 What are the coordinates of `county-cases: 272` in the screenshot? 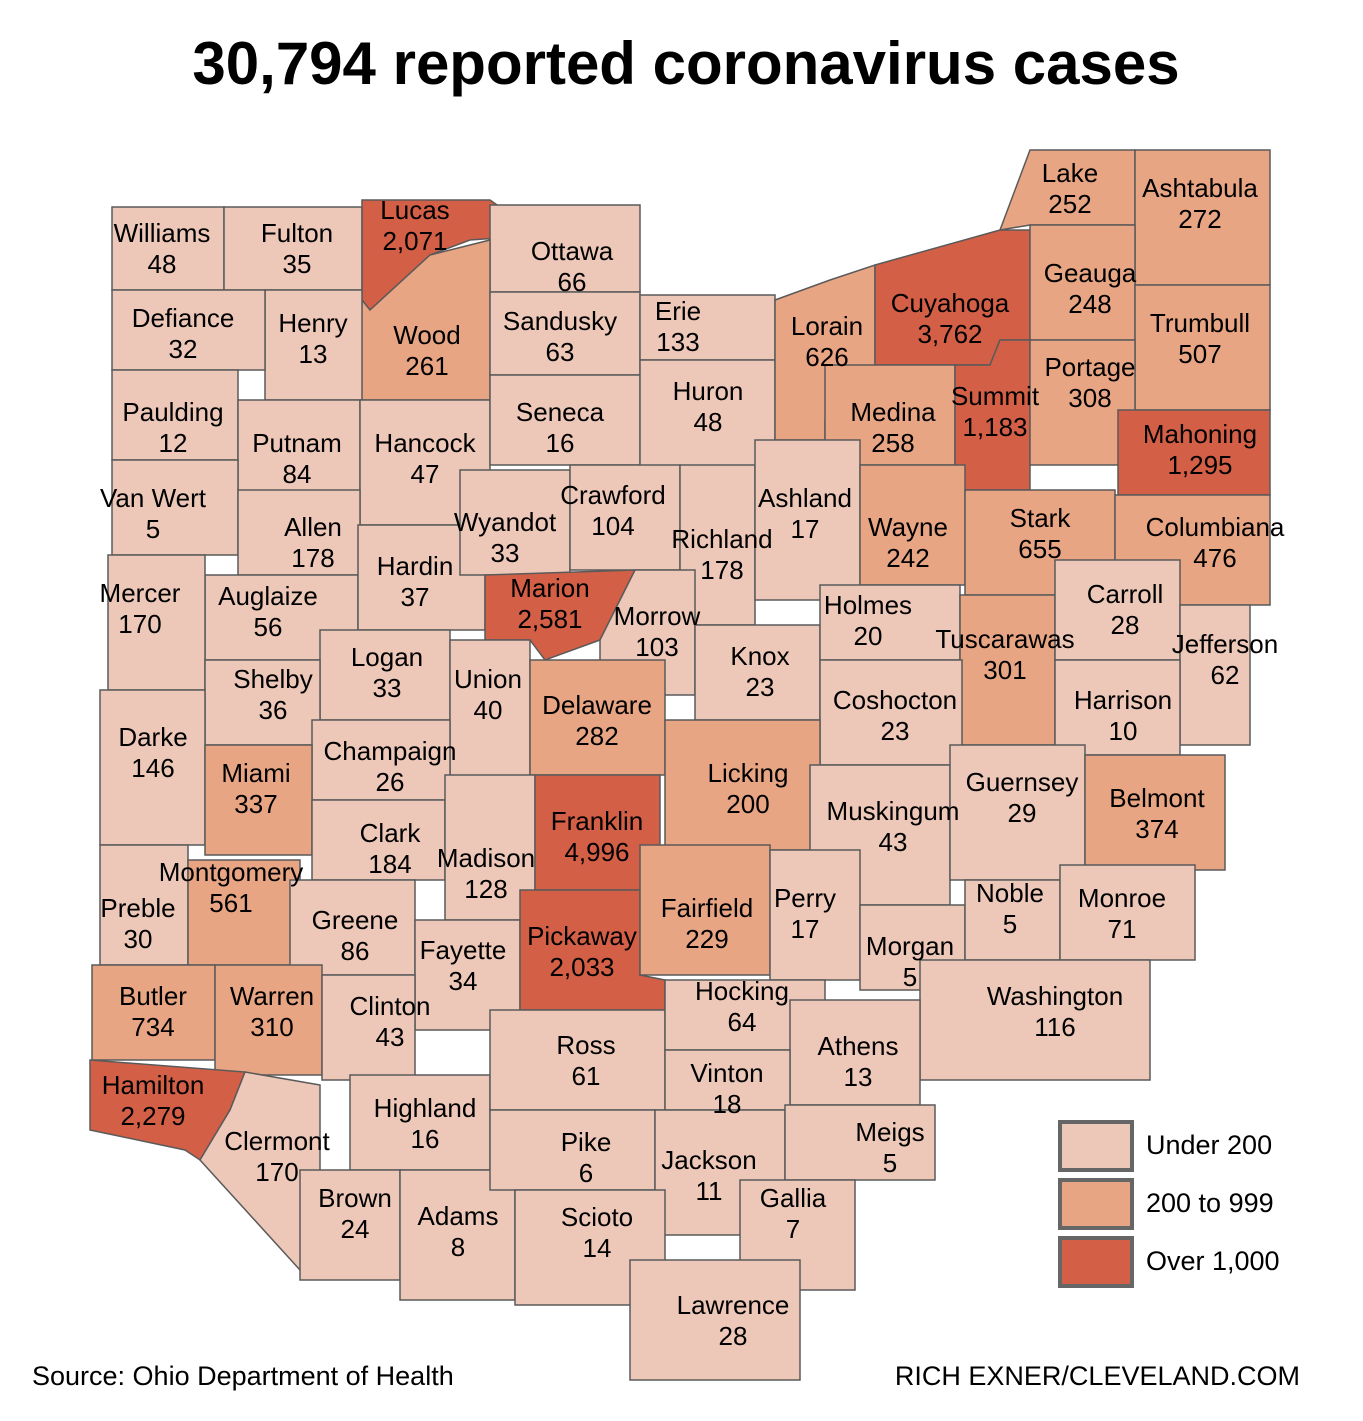 It's located at (1199, 219).